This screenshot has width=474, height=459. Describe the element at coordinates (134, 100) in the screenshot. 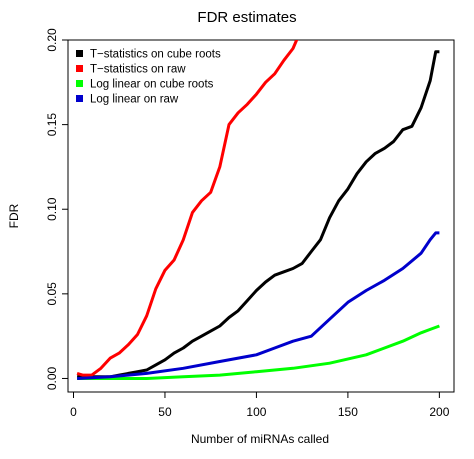

I see `legend-label: Log linear on raw` at that location.